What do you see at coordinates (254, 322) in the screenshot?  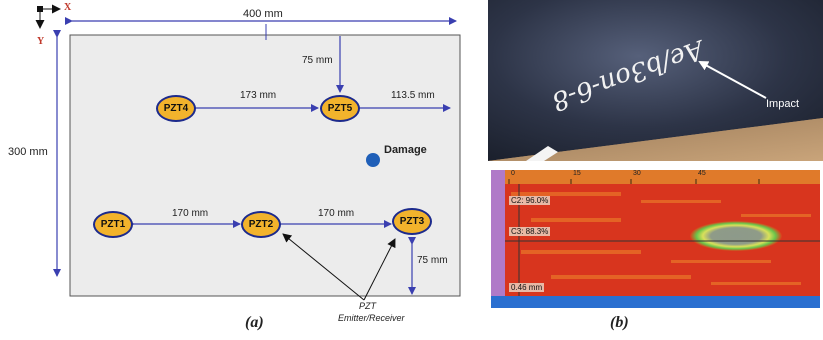 I see `caption-a: (a)` at bounding box center [254, 322].